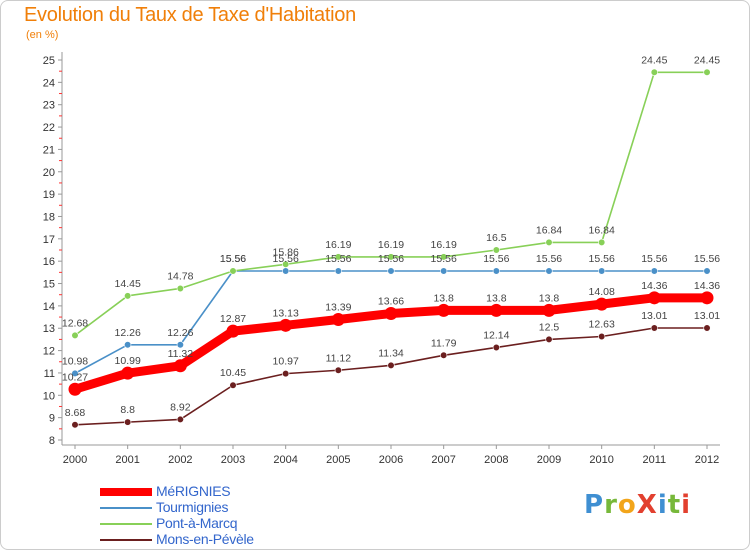 This screenshot has width=750, height=550. Describe the element at coordinates (338, 308) in the screenshot. I see `data-label-merignies: 13.39` at that location.